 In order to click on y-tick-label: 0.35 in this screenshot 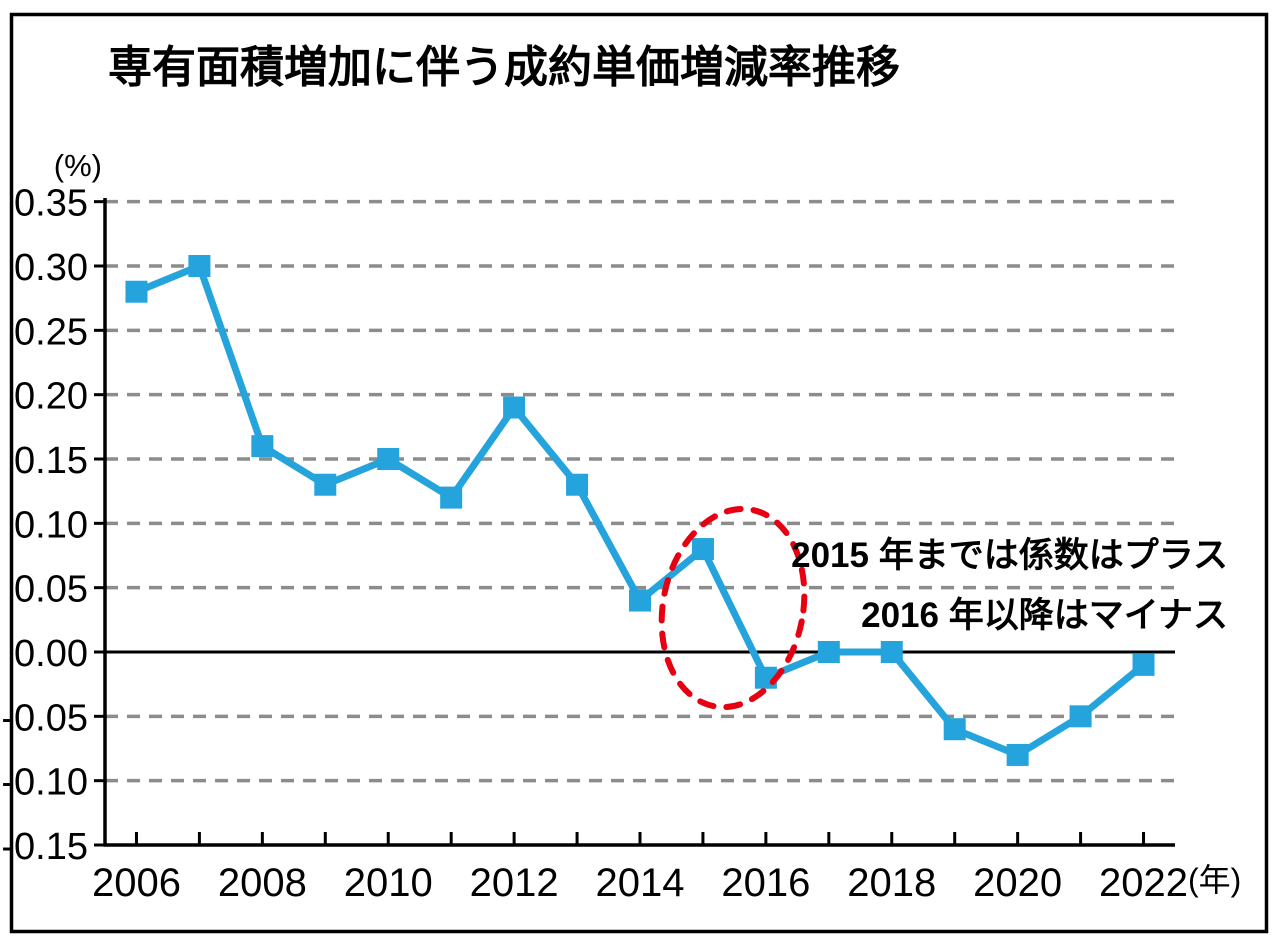, I will do `click(51, 204)`.